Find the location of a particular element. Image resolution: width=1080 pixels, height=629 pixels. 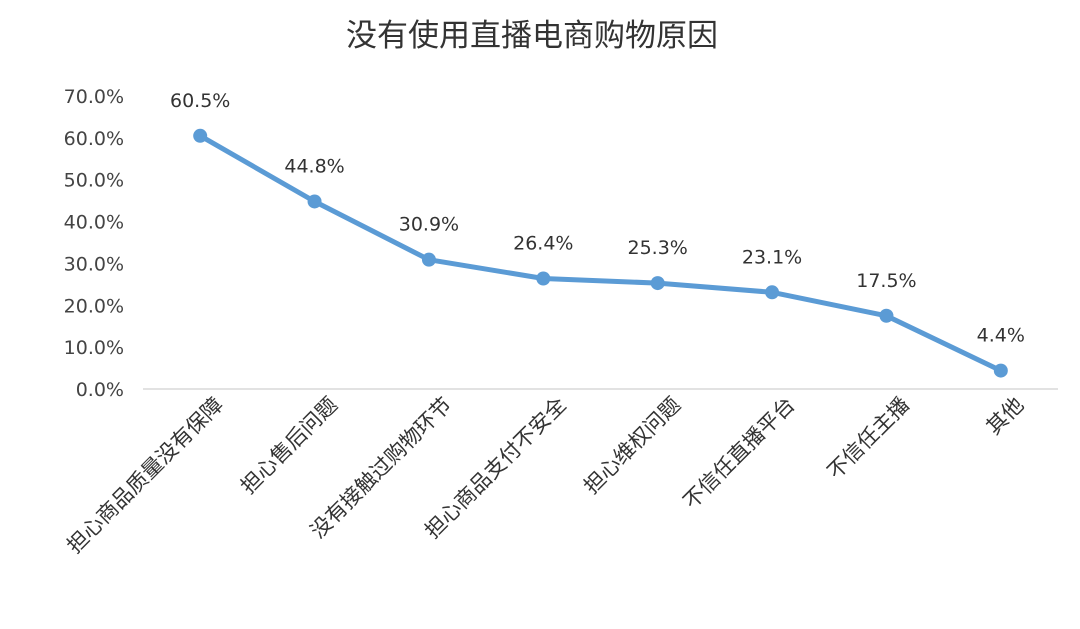

x-tick-label: 担心商品质量没有保障 is located at coordinates (144, 475).